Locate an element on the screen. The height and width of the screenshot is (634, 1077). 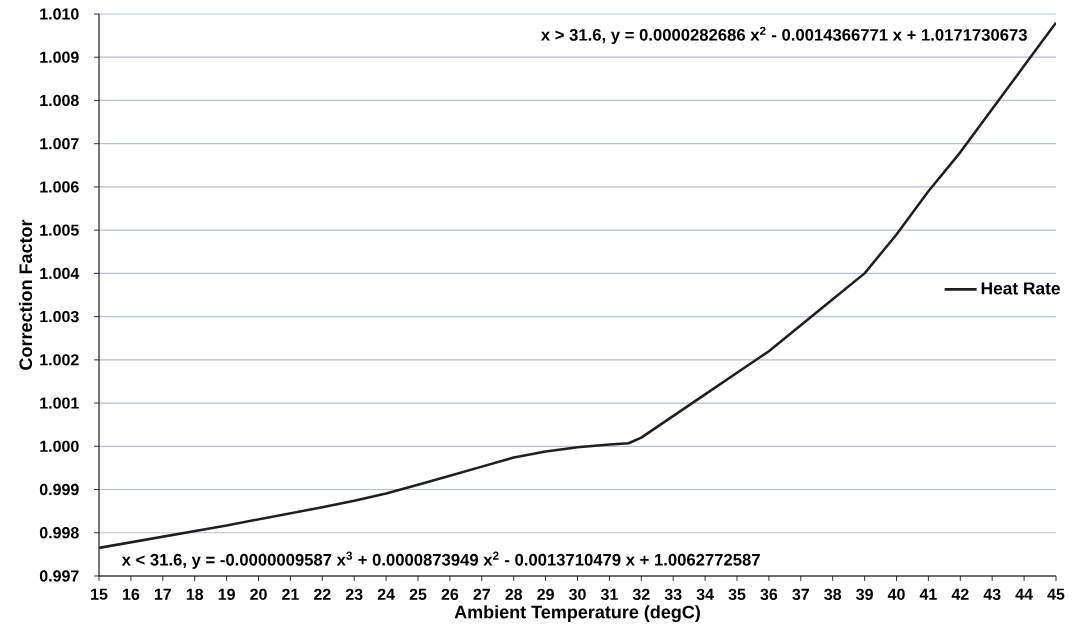
x-tick-label: 18 is located at coordinates (195, 594).